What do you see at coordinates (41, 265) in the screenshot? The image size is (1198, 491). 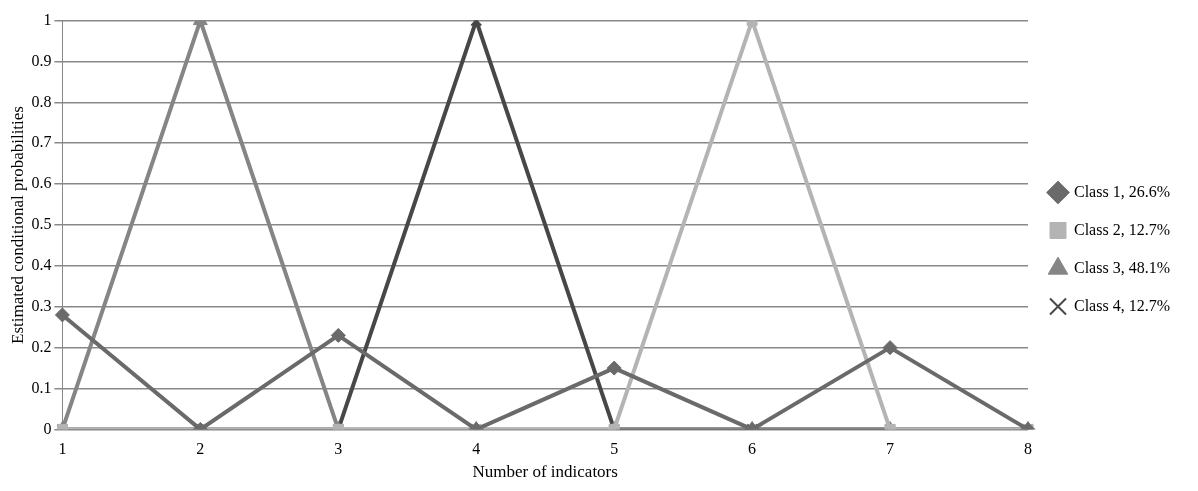 I see `y-tick-label: 0.4` at bounding box center [41, 265].